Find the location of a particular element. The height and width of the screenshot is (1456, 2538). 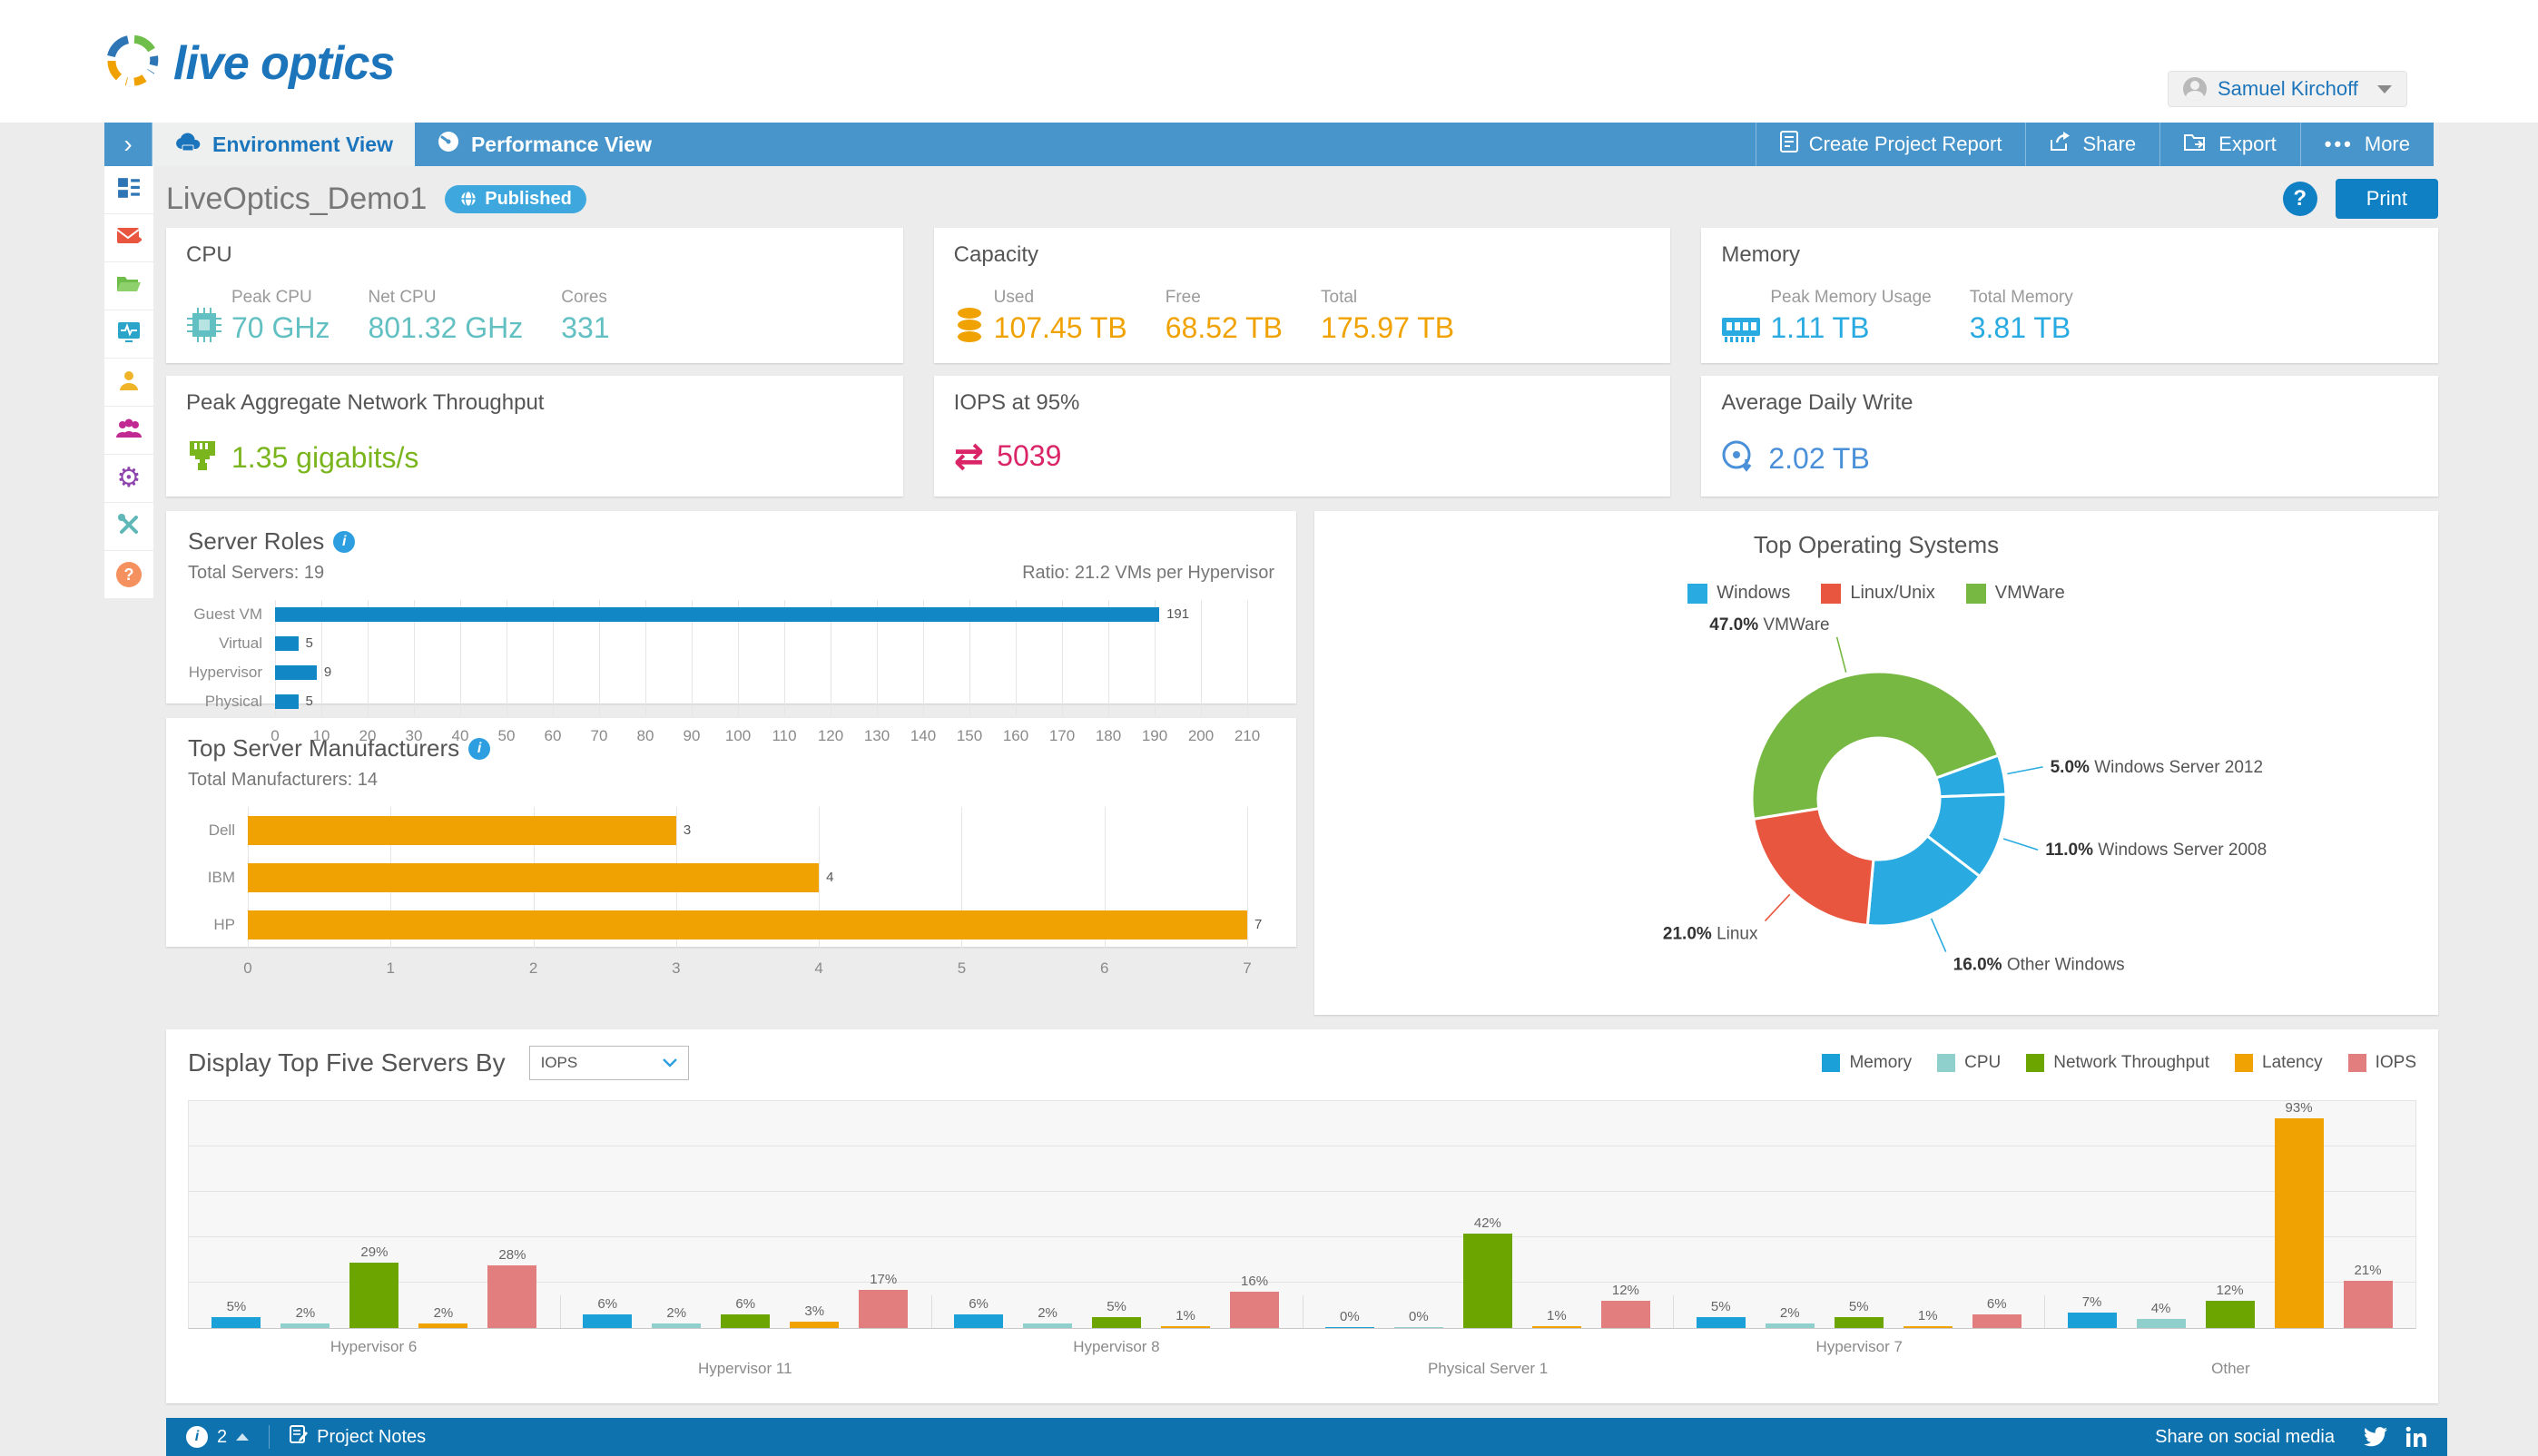

tab-label: Environment View is located at coordinates (302, 144).